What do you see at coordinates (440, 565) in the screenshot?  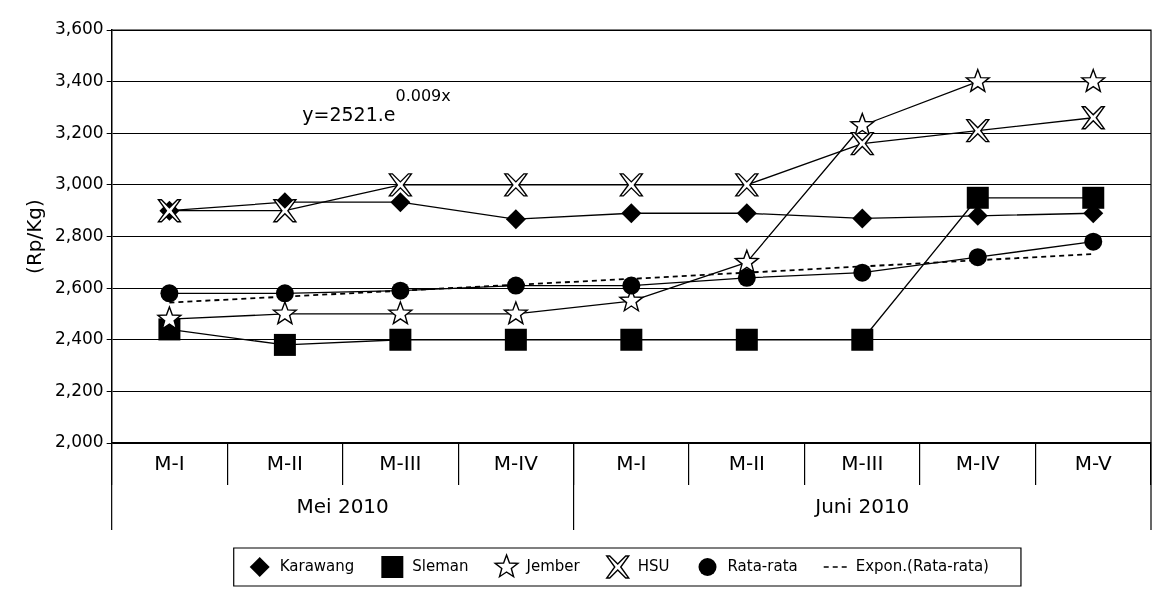 I see `legend-label: Sleman` at bounding box center [440, 565].